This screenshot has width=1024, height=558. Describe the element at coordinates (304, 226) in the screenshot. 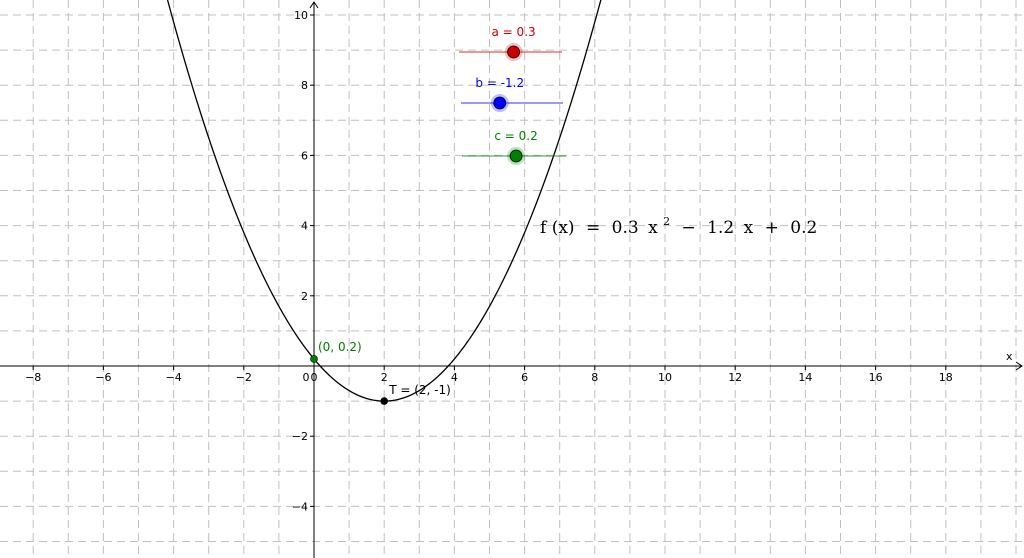

I see `y-tick-label: 4` at that location.